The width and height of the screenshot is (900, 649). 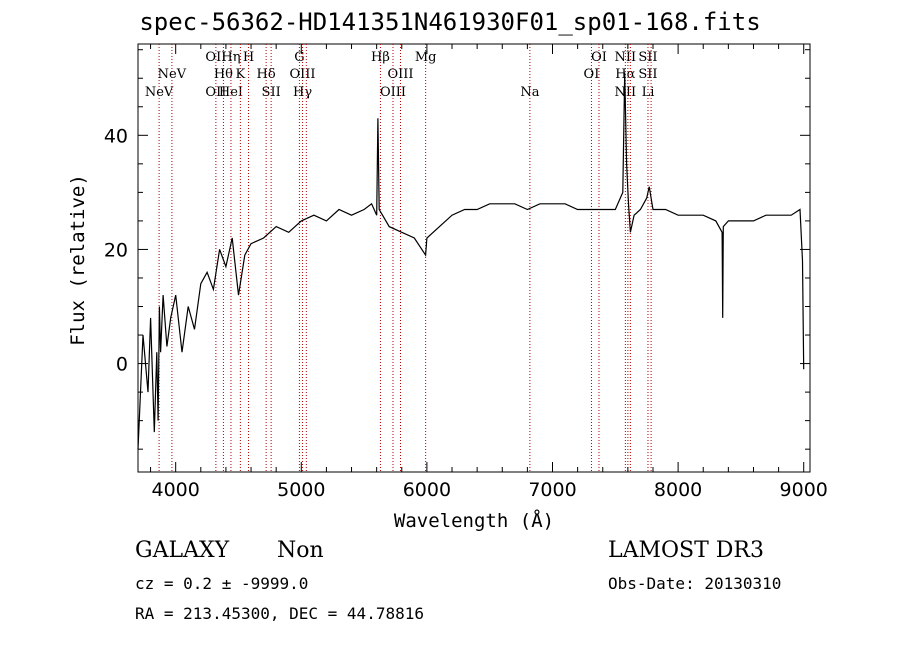 I want to click on line-marker-label: Hδ, so click(x=266, y=74).